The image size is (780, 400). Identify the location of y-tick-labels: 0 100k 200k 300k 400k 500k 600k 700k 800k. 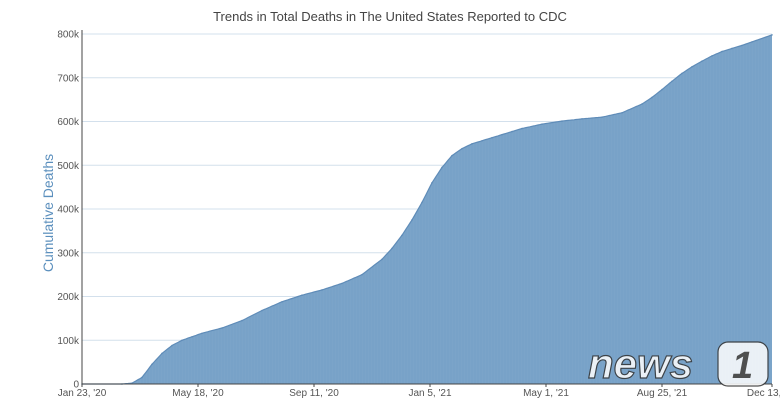
(68, 210).